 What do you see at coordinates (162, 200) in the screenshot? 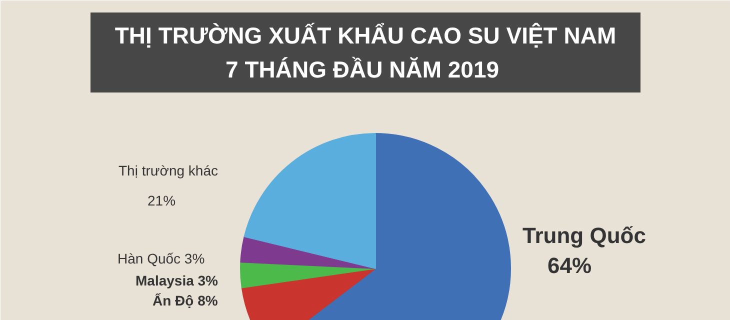
I see `data-label: 21%` at bounding box center [162, 200].